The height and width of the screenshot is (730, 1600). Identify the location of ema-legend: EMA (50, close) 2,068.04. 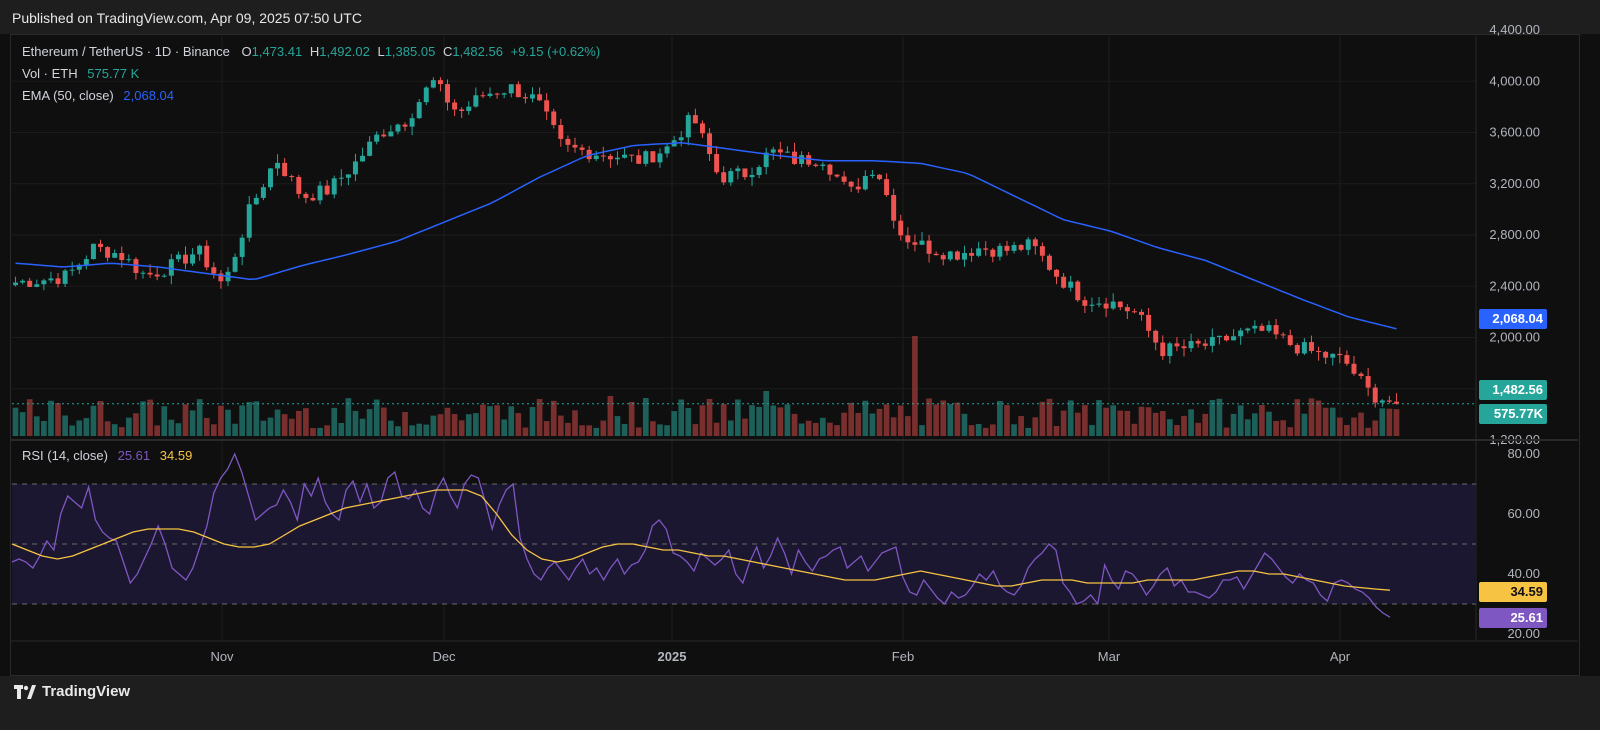
(98, 95).